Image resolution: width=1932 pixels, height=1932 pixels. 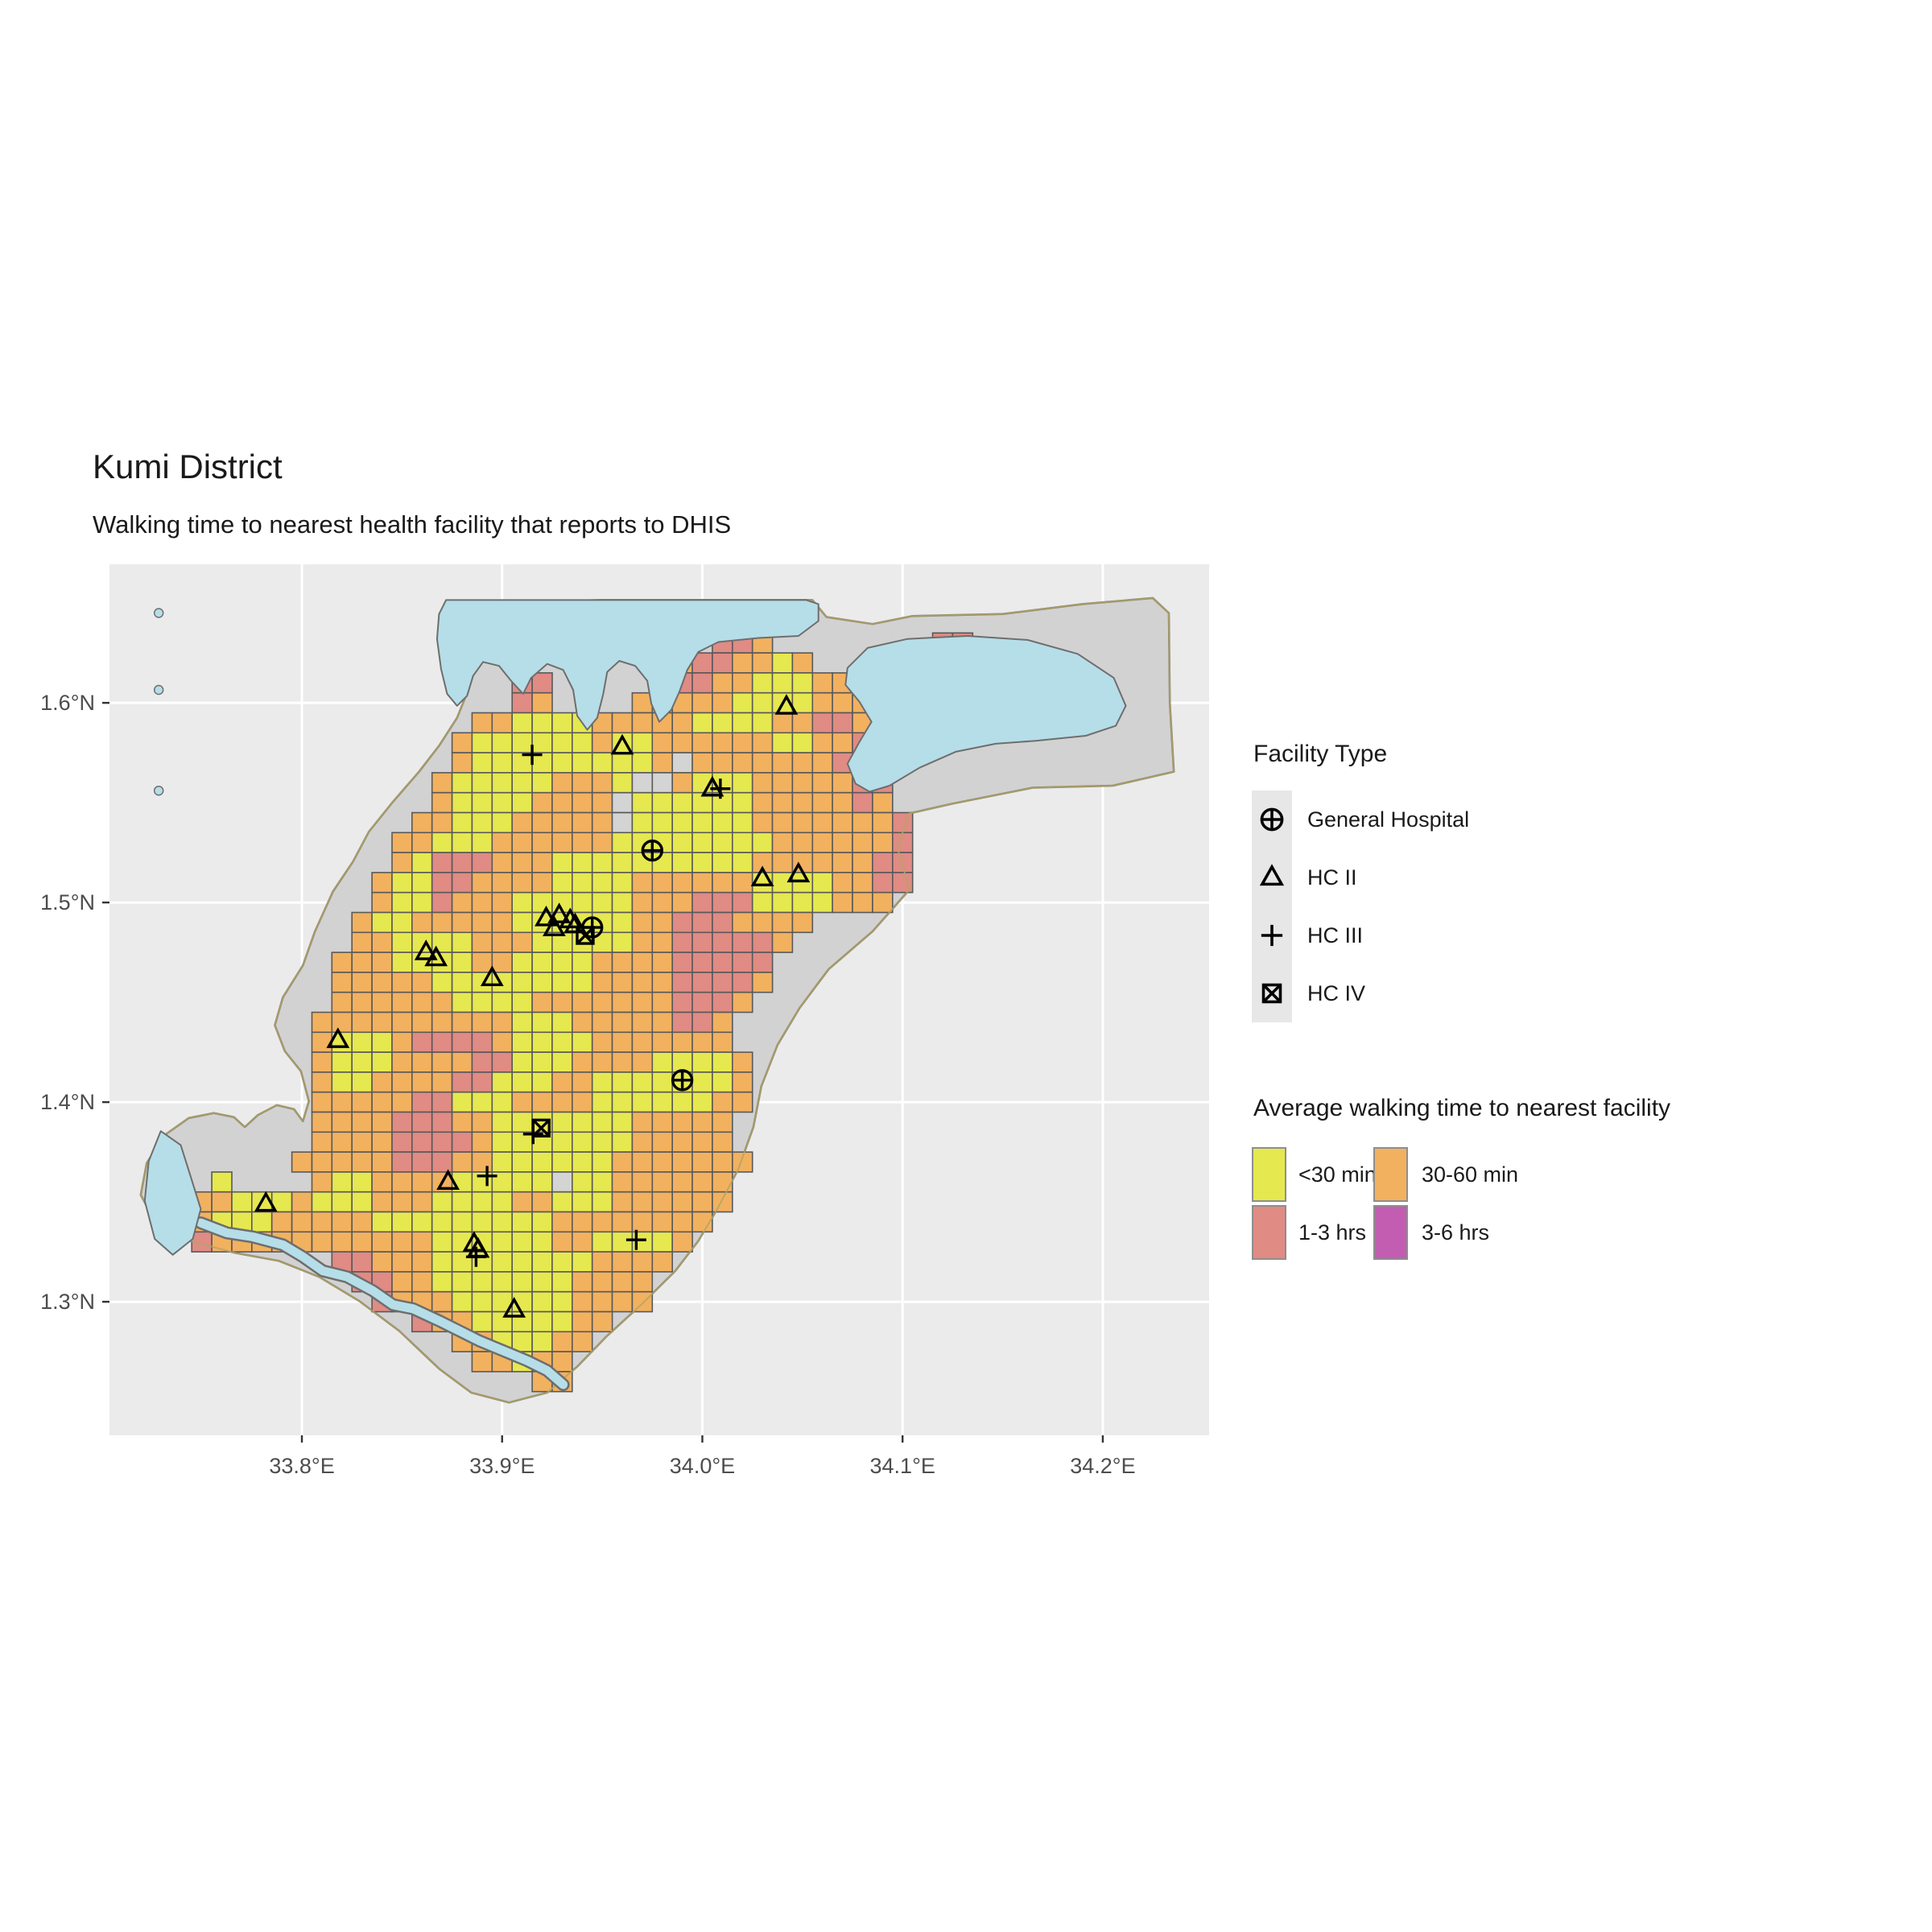 I want to click on y-tick-label: 1.5°N, so click(x=67, y=902).